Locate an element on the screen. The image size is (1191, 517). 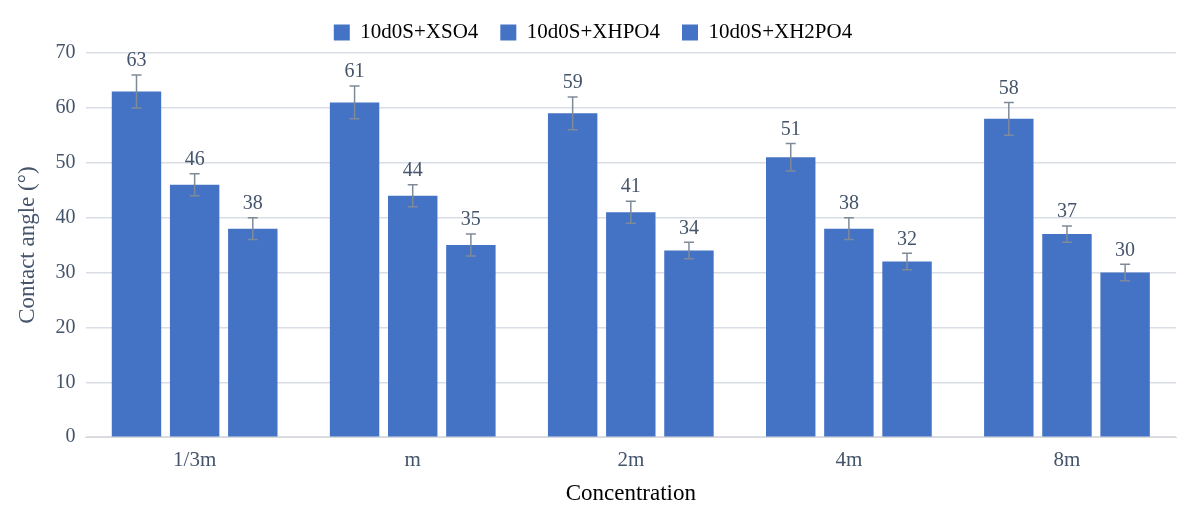
data-label: 32 is located at coordinates (907, 237).